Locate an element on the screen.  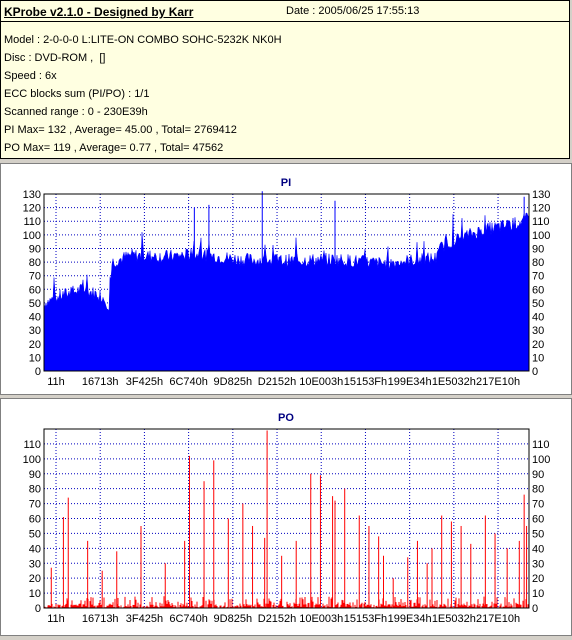
info-range: Scanned range : 0 - 230E39h is located at coordinates (76, 112).